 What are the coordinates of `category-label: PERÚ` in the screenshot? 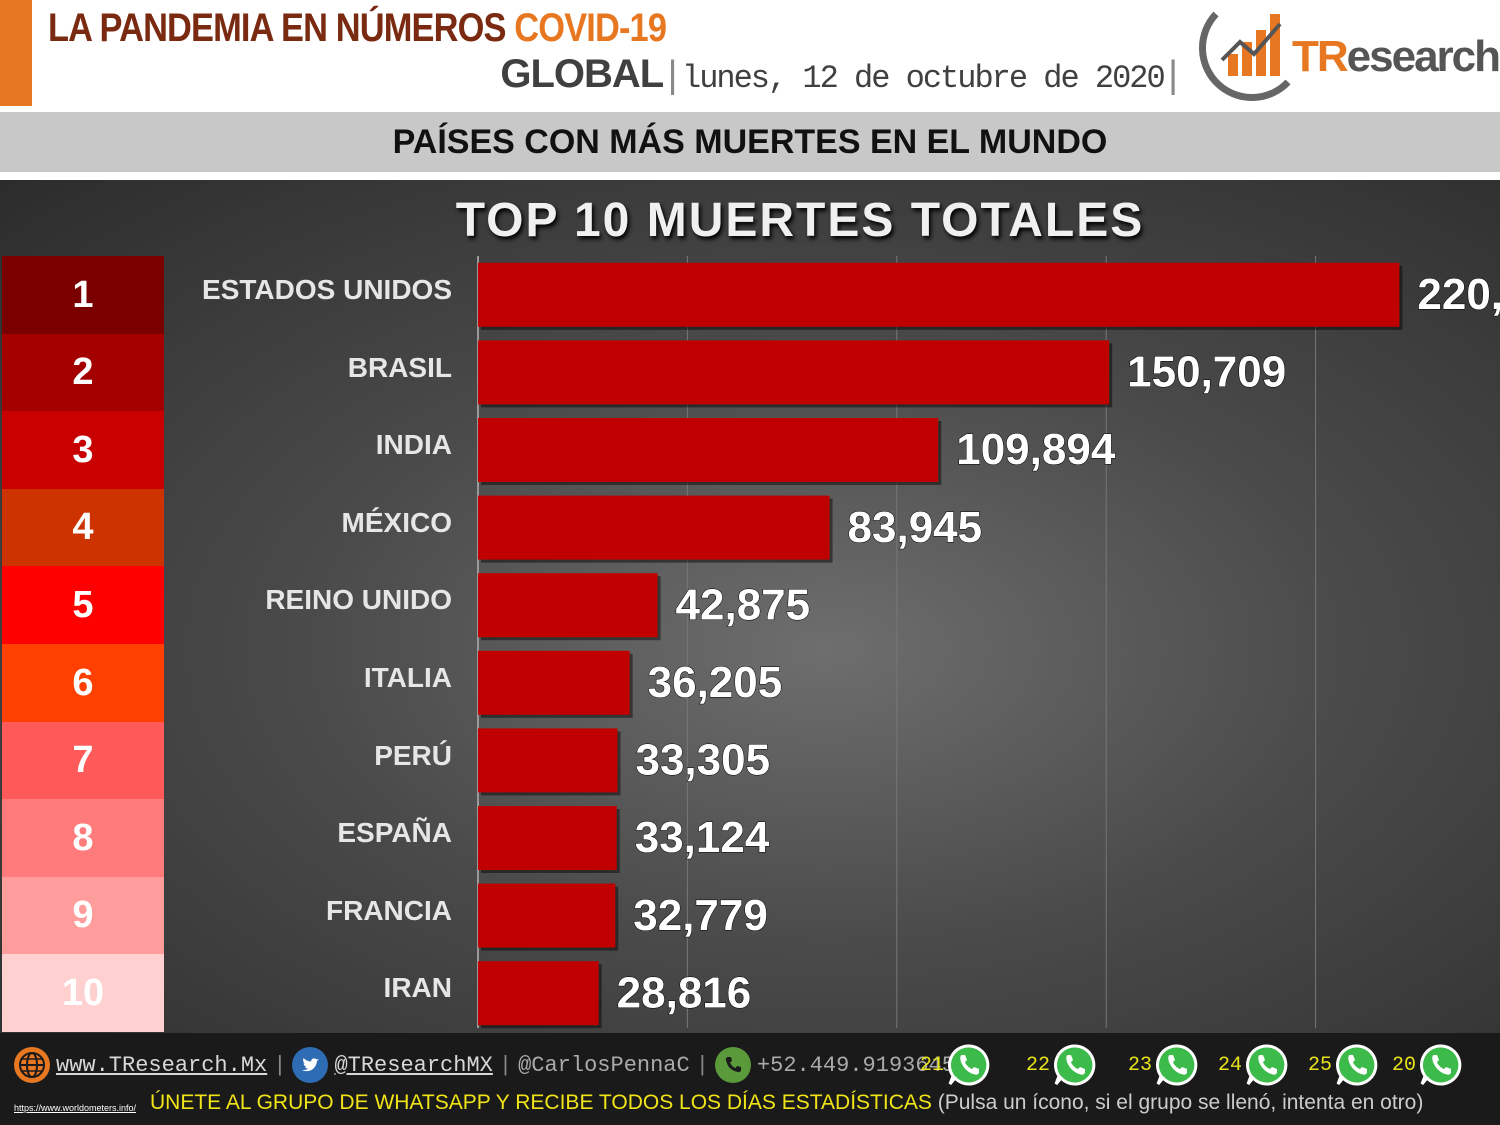 It's located at (413, 755).